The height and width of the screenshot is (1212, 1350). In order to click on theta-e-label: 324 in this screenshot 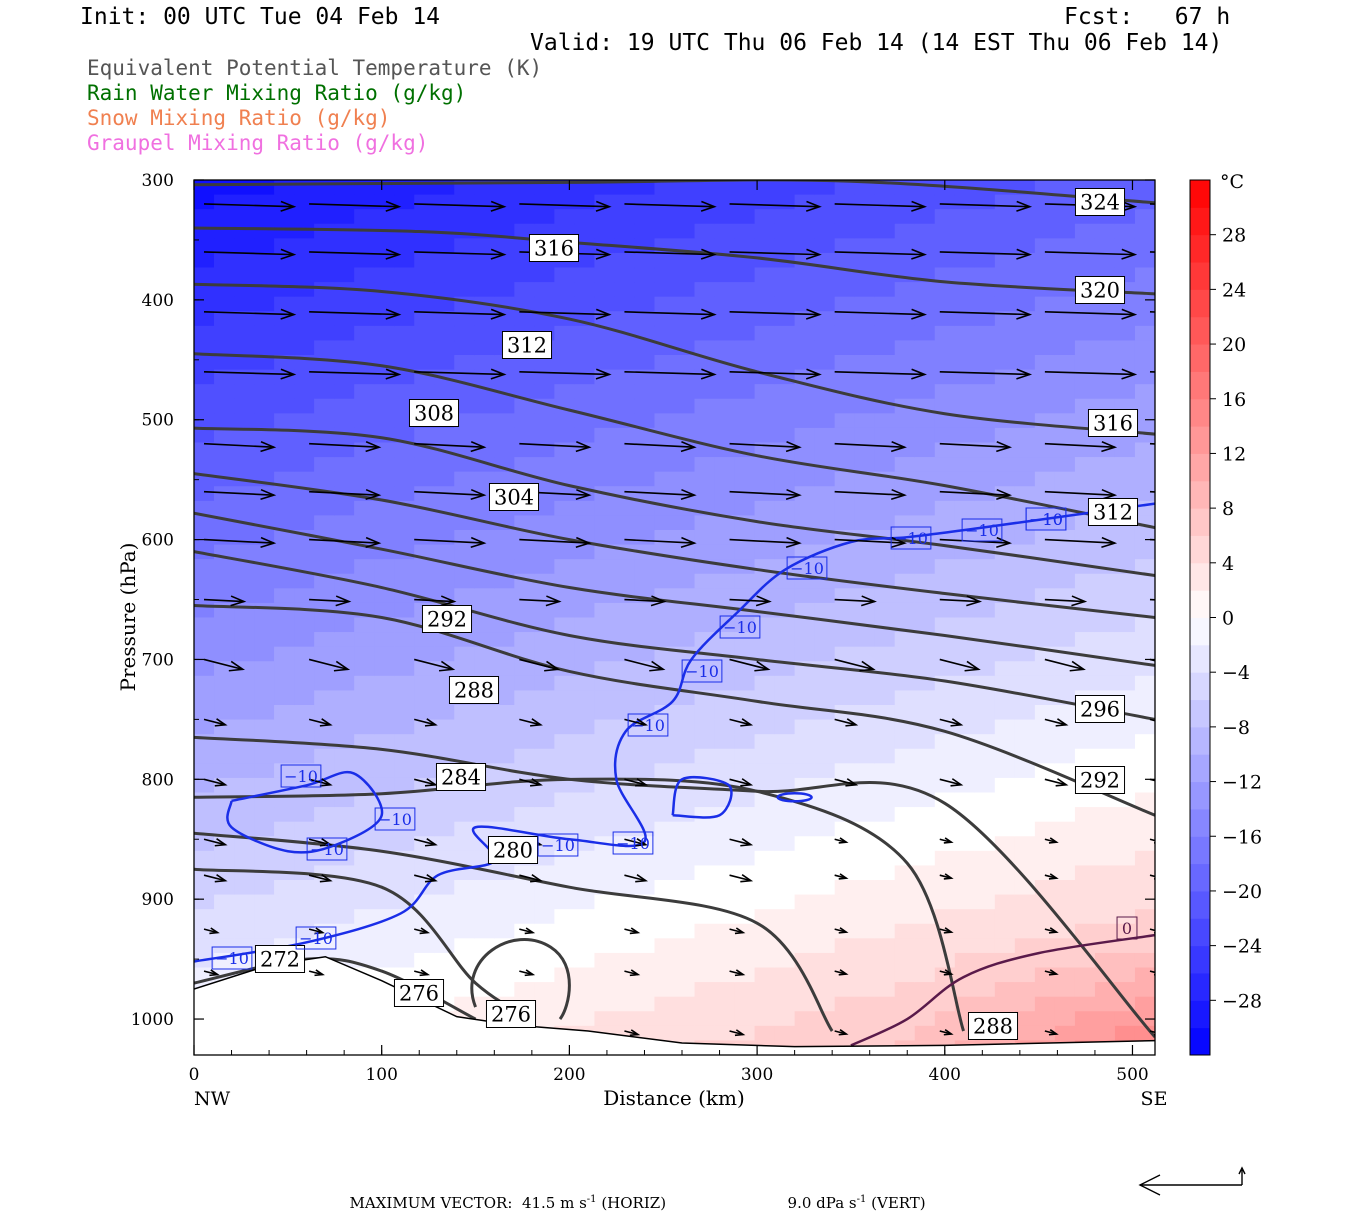, I will do `click(1100, 203)`.